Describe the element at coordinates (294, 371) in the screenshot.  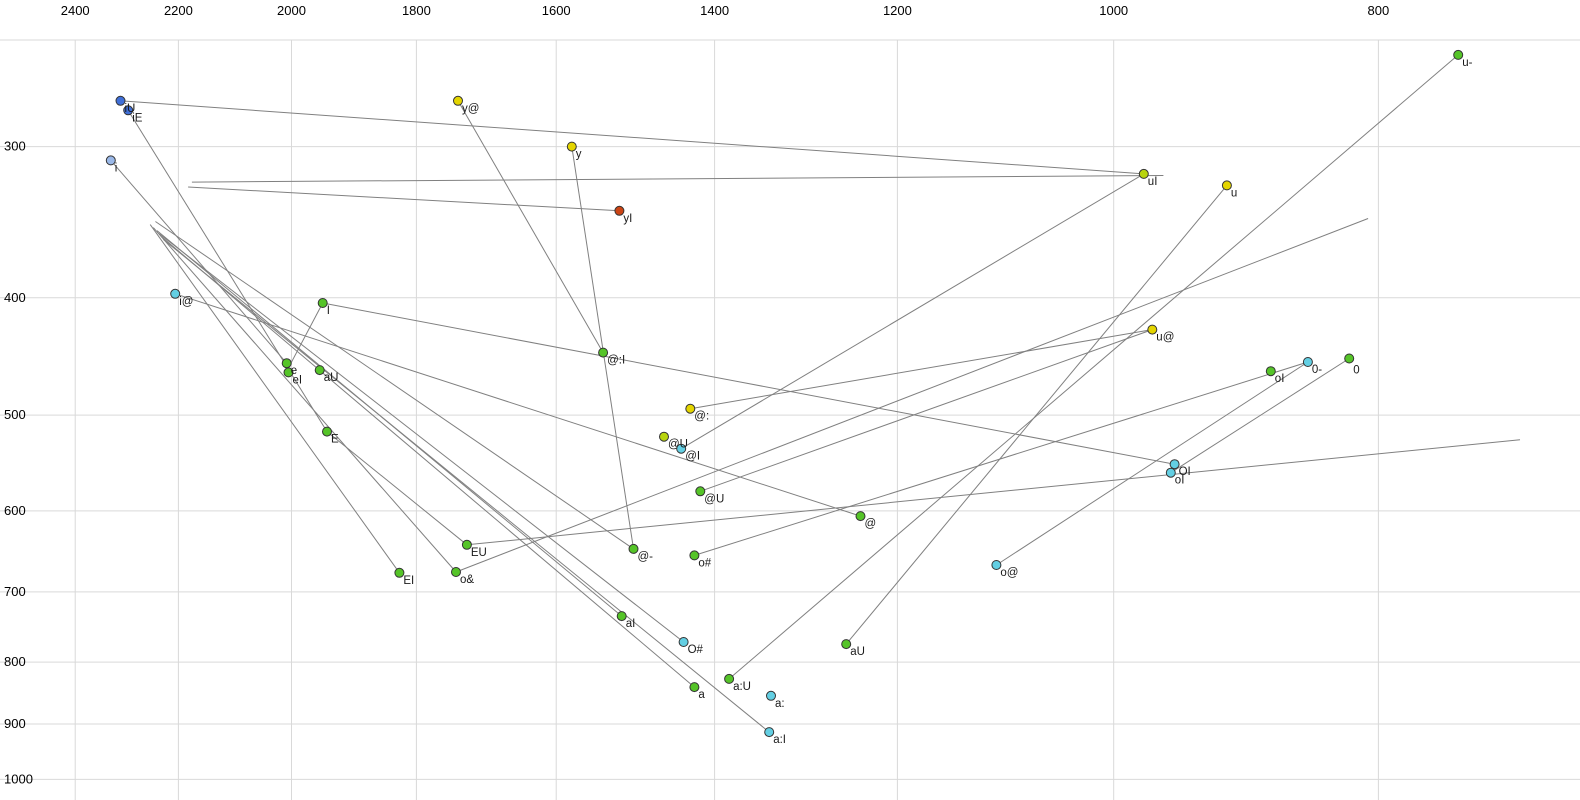
I see `vowel-point-label: e` at that location.